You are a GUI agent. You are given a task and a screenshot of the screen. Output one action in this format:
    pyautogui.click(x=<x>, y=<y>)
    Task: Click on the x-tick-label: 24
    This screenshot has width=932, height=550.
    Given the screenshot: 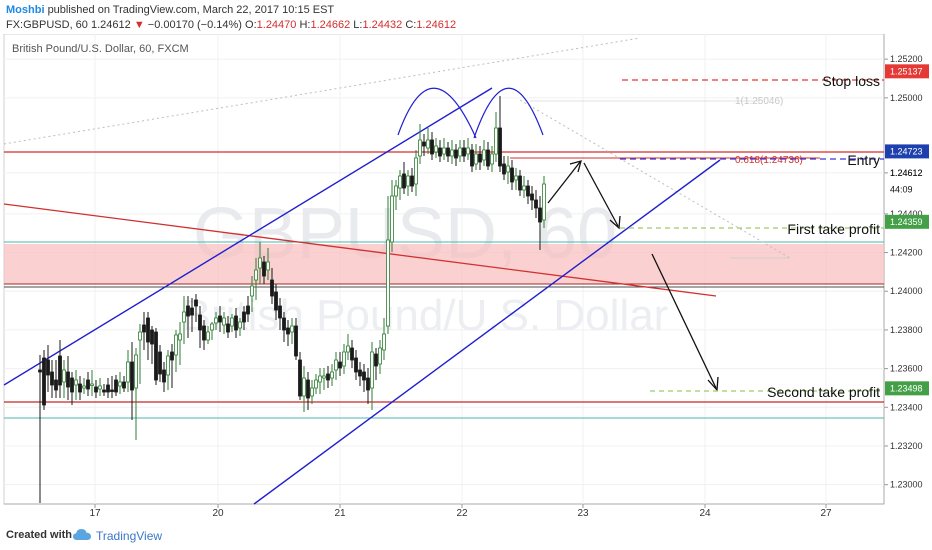 What is the action you would take?
    pyautogui.click(x=705, y=513)
    